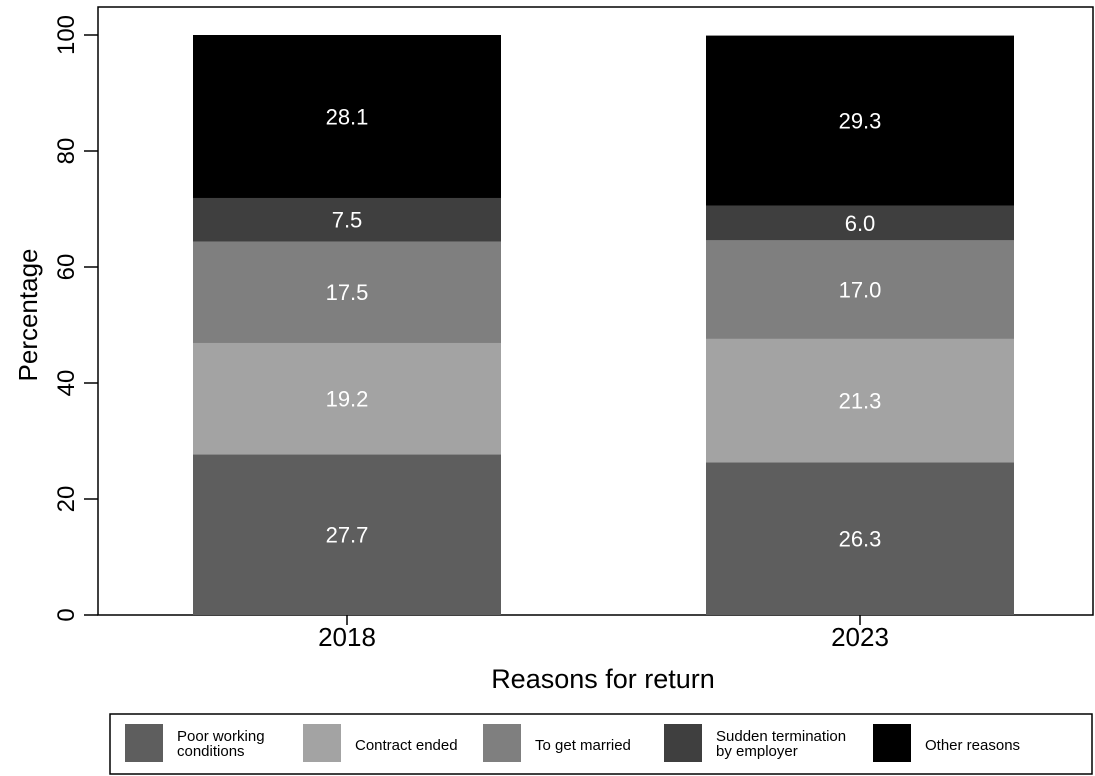 The height and width of the screenshot is (776, 1095). Describe the element at coordinates (583, 745) in the screenshot. I see `legend-label: To get married` at that location.